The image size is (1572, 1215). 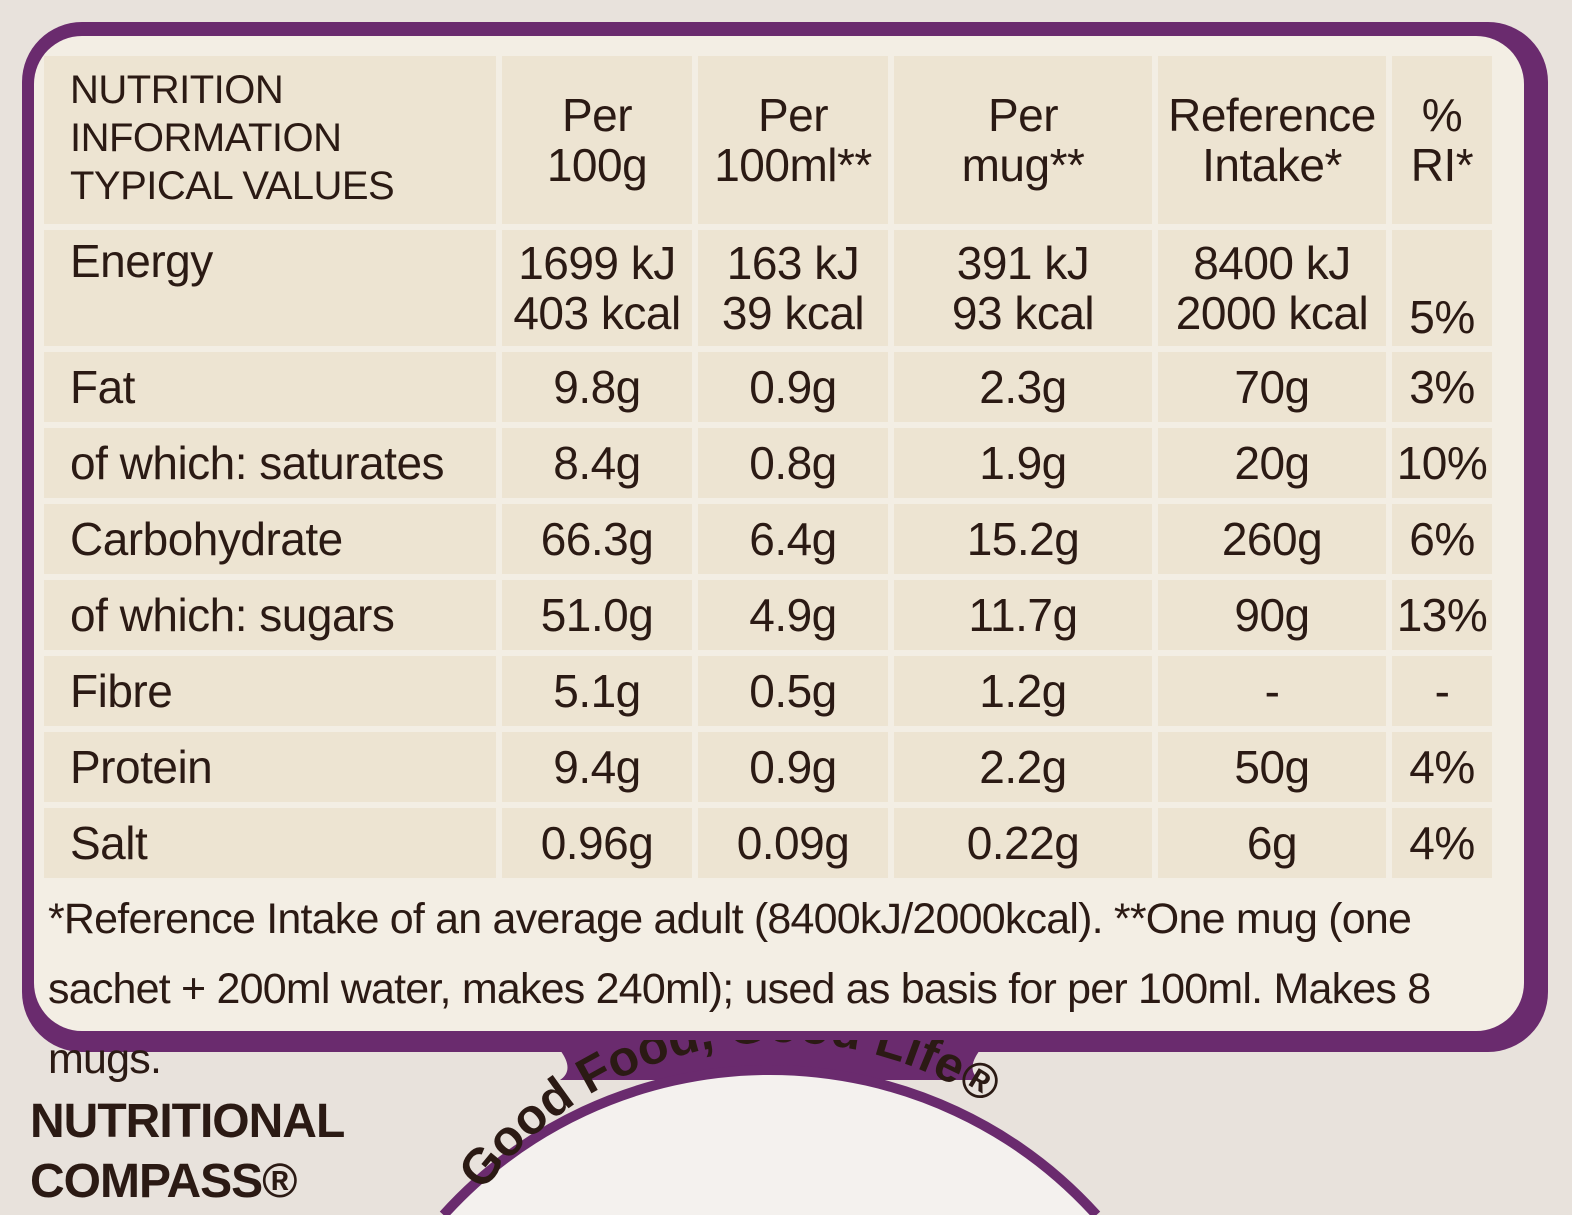 What do you see at coordinates (1272, 288) in the screenshot?
I see `energy-reference-intake: 8400 kJ 2000 kcal` at bounding box center [1272, 288].